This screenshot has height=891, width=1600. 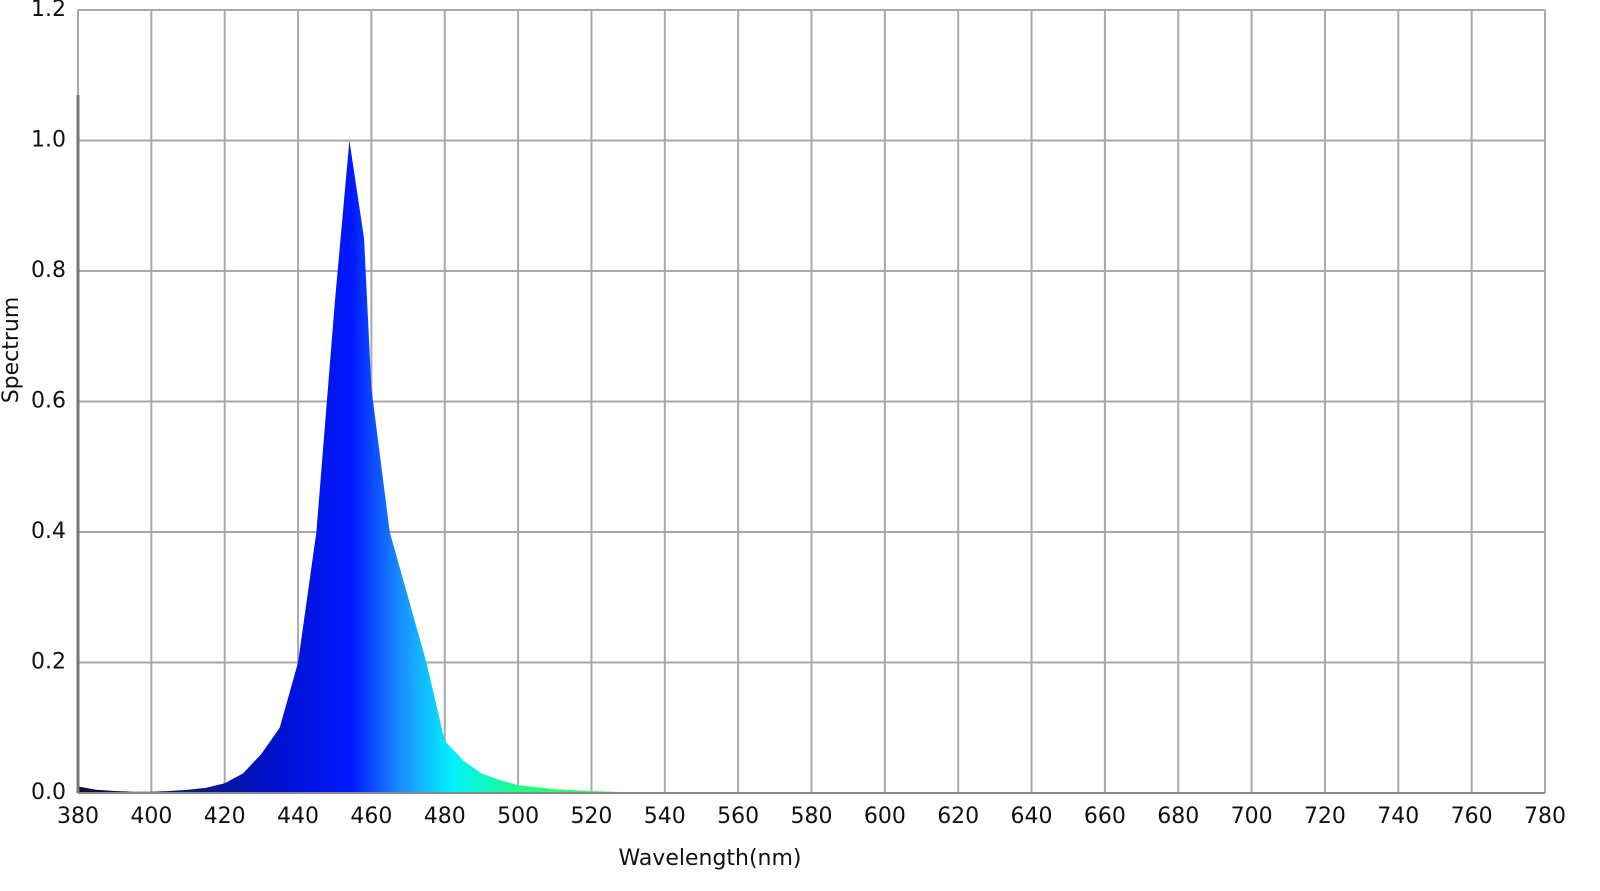 I want to click on x-tick-label: 760, so click(x=1472, y=816).